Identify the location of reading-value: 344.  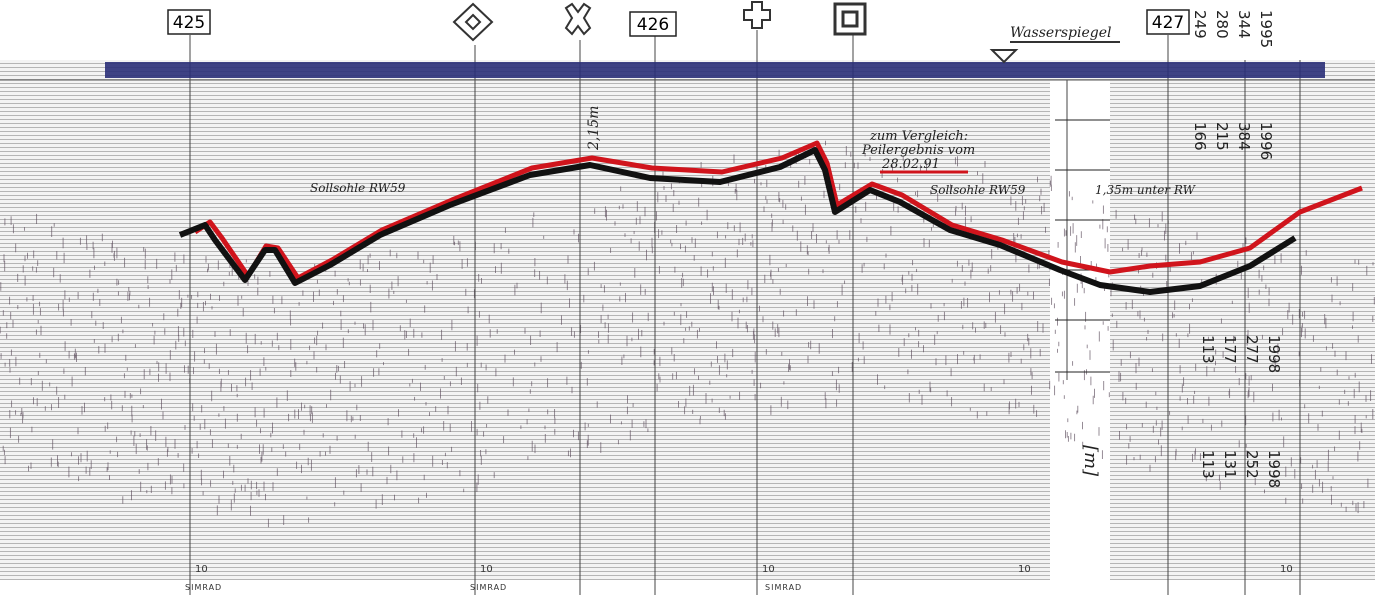
(1244, 24).